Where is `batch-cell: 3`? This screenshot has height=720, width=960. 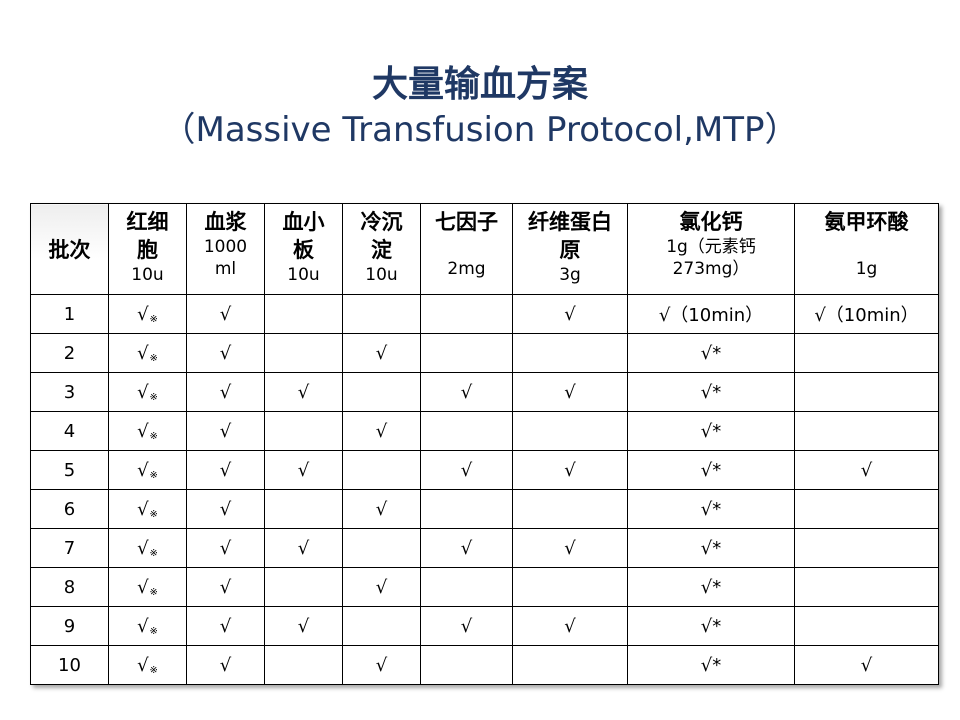 batch-cell: 3 is located at coordinates (69, 392).